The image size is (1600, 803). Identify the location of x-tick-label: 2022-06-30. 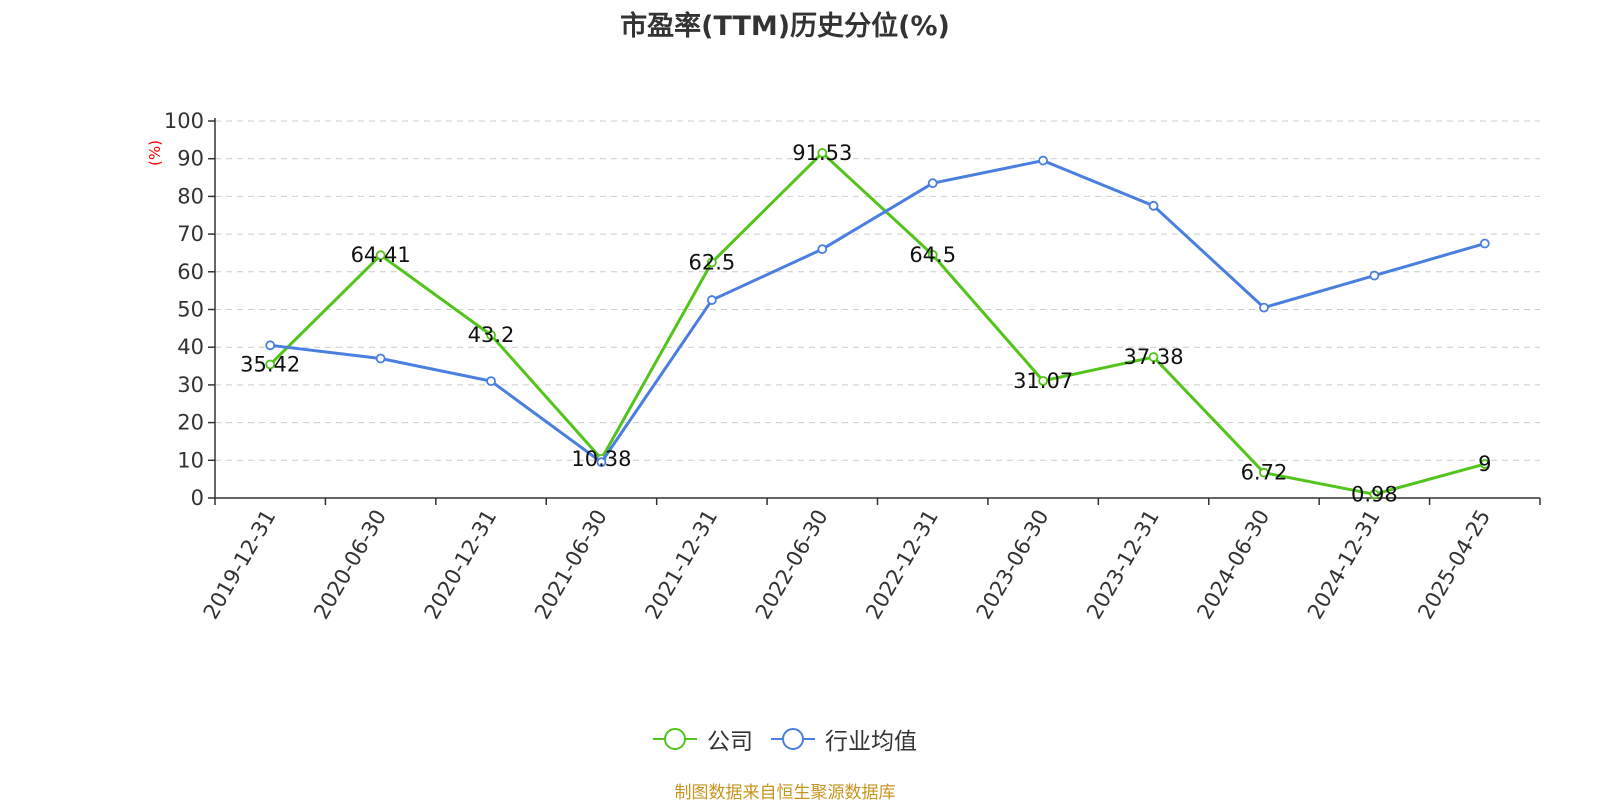
(792, 565).